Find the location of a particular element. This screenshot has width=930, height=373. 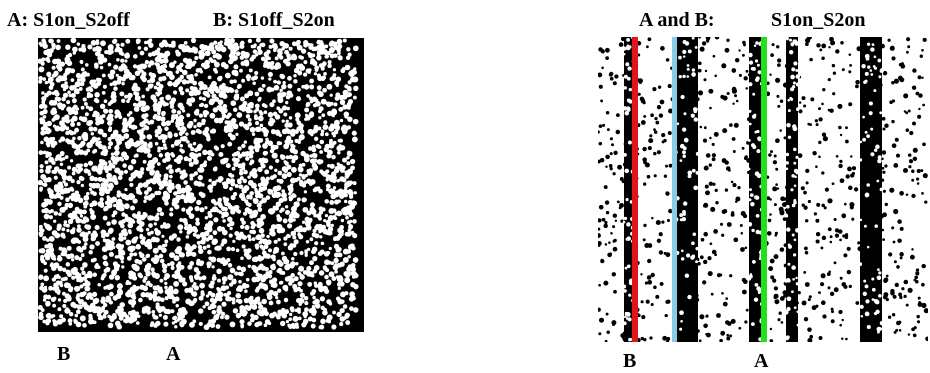

green-line-a is located at coordinates (764, 189).